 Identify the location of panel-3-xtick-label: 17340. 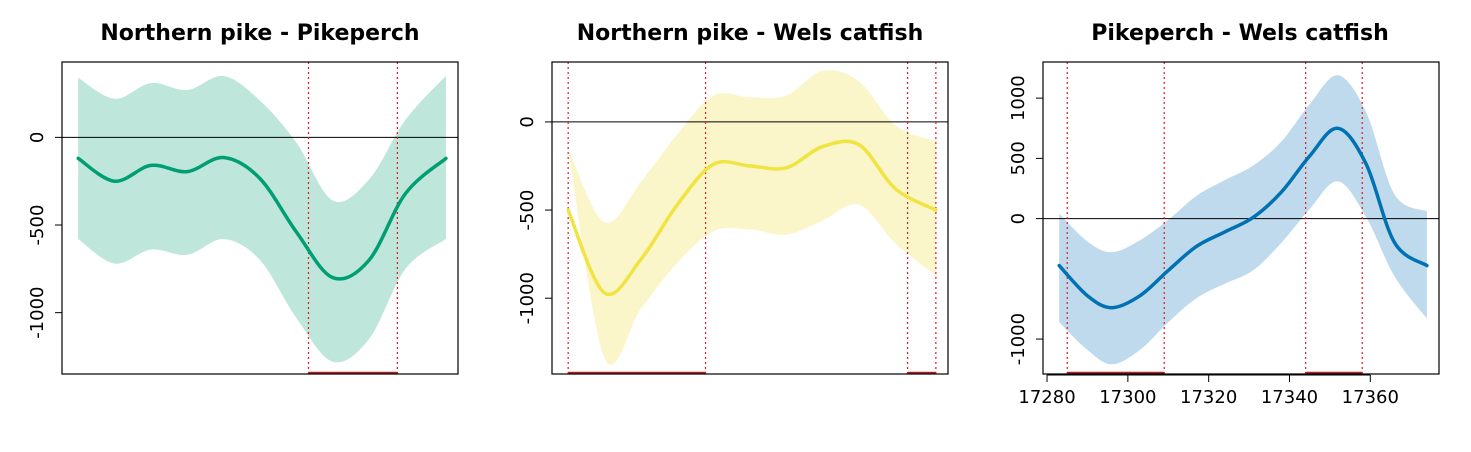
(1289, 397).